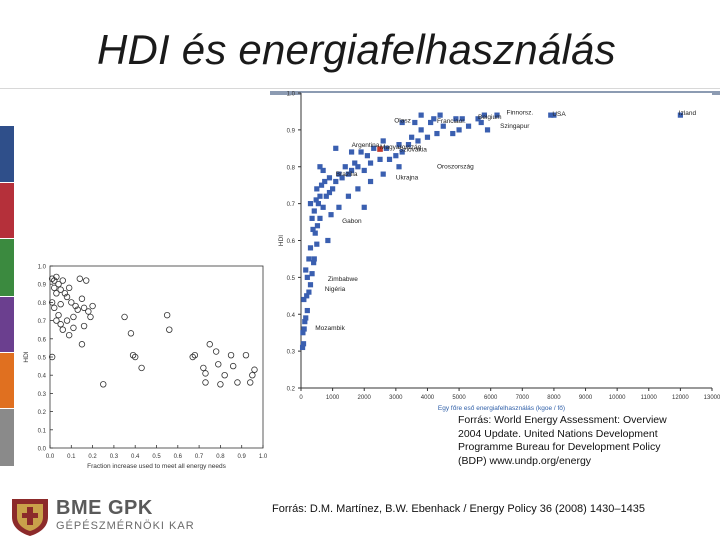  Describe the element at coordinates (281, 240) in the screenshot. I see `main-y-axis-label: HDI` at that location.